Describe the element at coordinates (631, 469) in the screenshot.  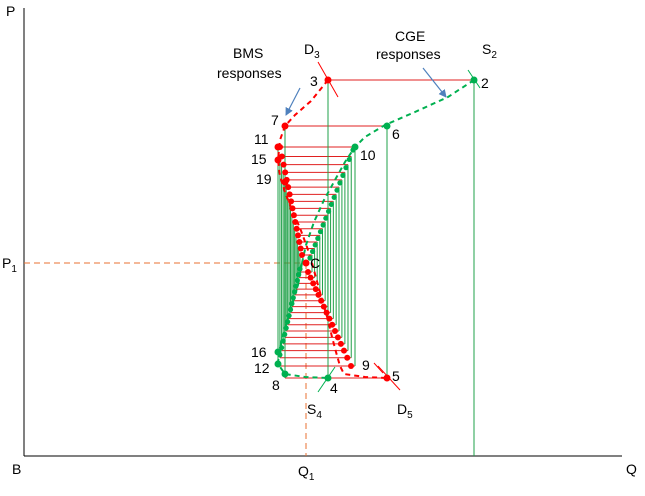
I see `x-axis-label: Q` at that location.